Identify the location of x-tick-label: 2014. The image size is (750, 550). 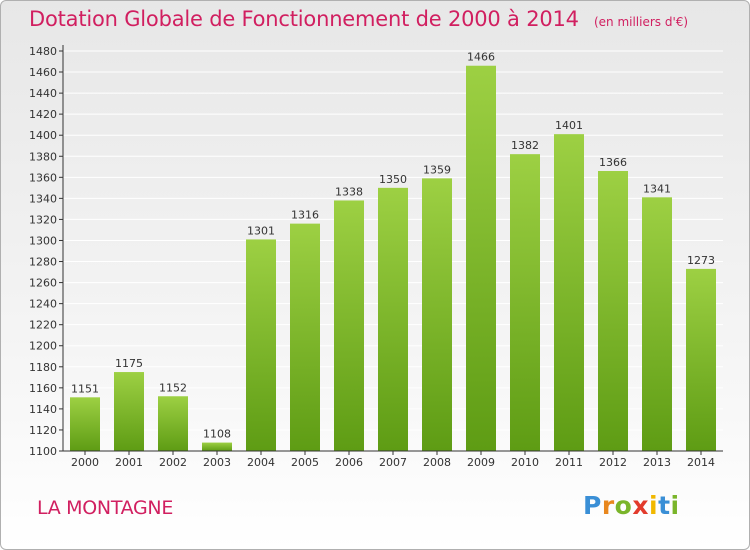
(701, 462).